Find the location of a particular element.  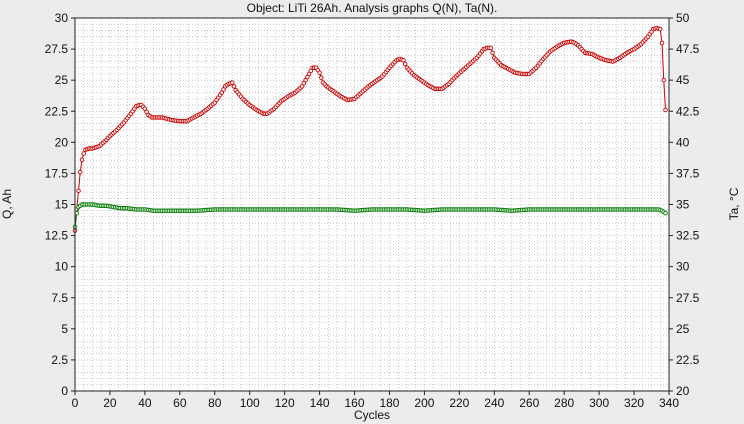

y-left-tick-label: 0 is located at coordinates (64, 391).